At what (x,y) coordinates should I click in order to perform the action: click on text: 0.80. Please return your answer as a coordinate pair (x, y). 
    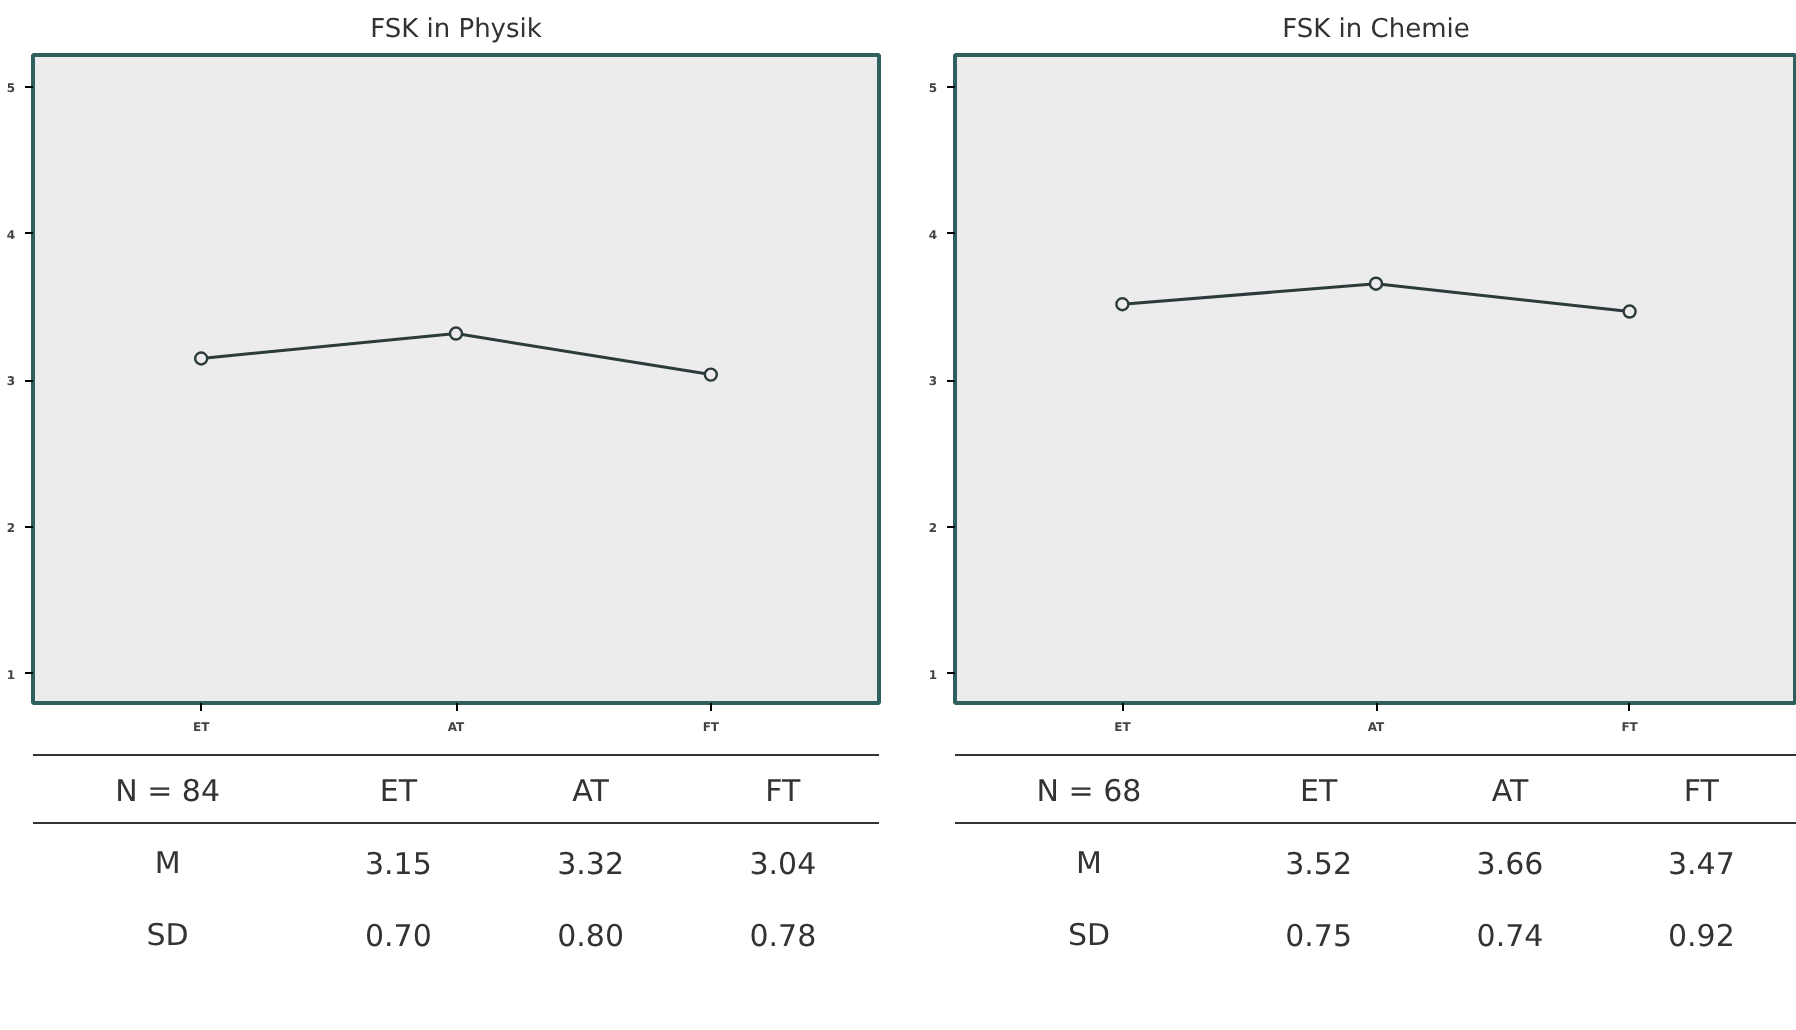
    Looking at the image, I should click on (590, 936).